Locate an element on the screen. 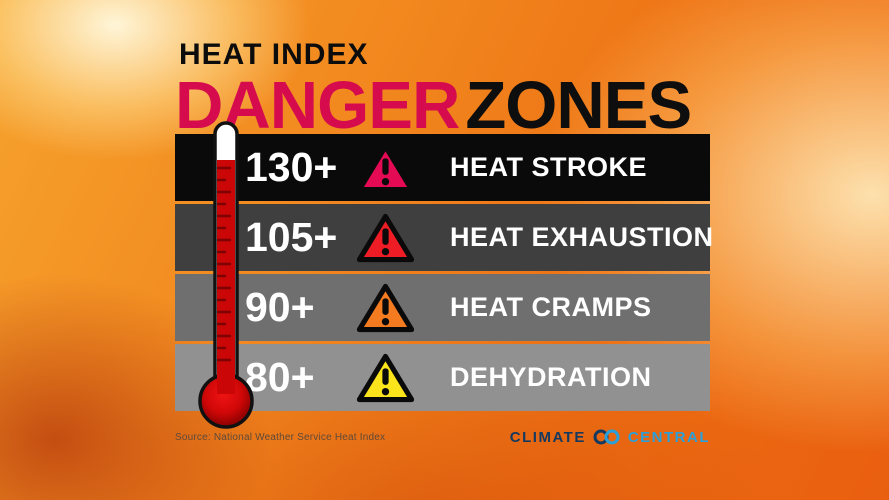 This screenshot has height=500, width=889. climate-central-logo: CLIMATE CENTRAL is located at coordinates (610, 437).